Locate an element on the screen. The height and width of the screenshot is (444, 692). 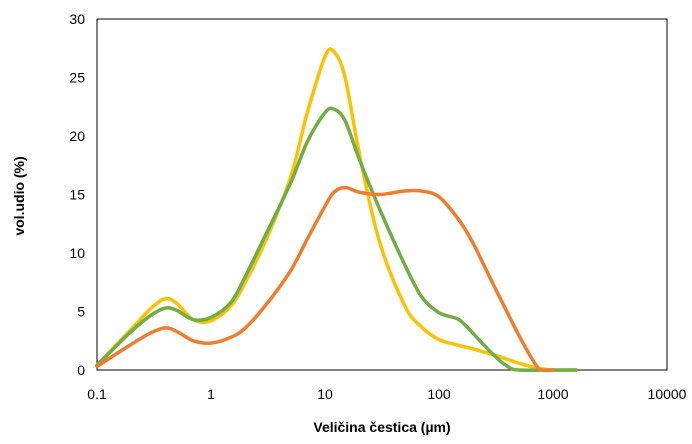
x-tick-label: 0.1 is located at coordinates (97, 394).